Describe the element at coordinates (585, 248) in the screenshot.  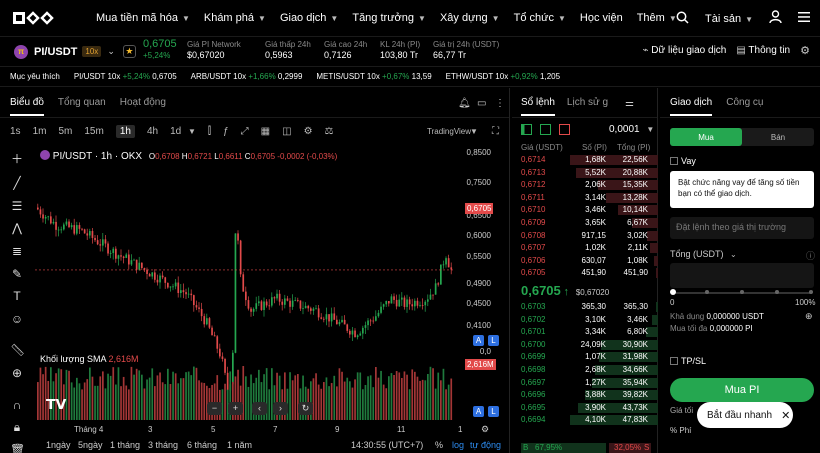
I see `ask-row: 0,6707 1,02K 2,11K` at that location.